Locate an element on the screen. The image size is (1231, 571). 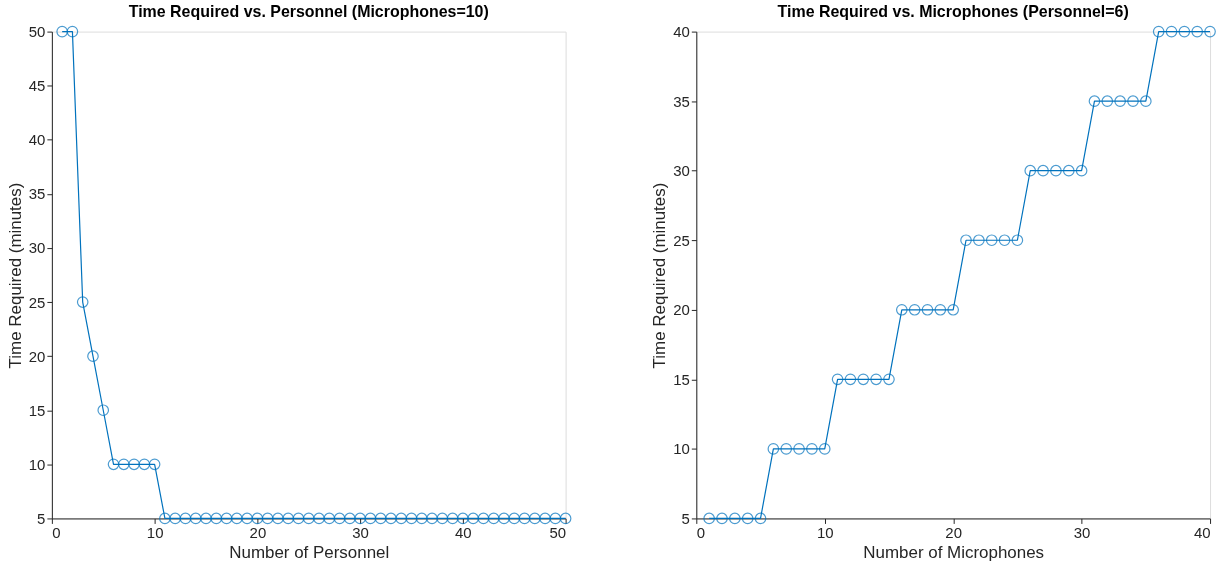
chart-title: Time Required vs. Microphones (Personnel=6) is located at coordinates (953, 11).